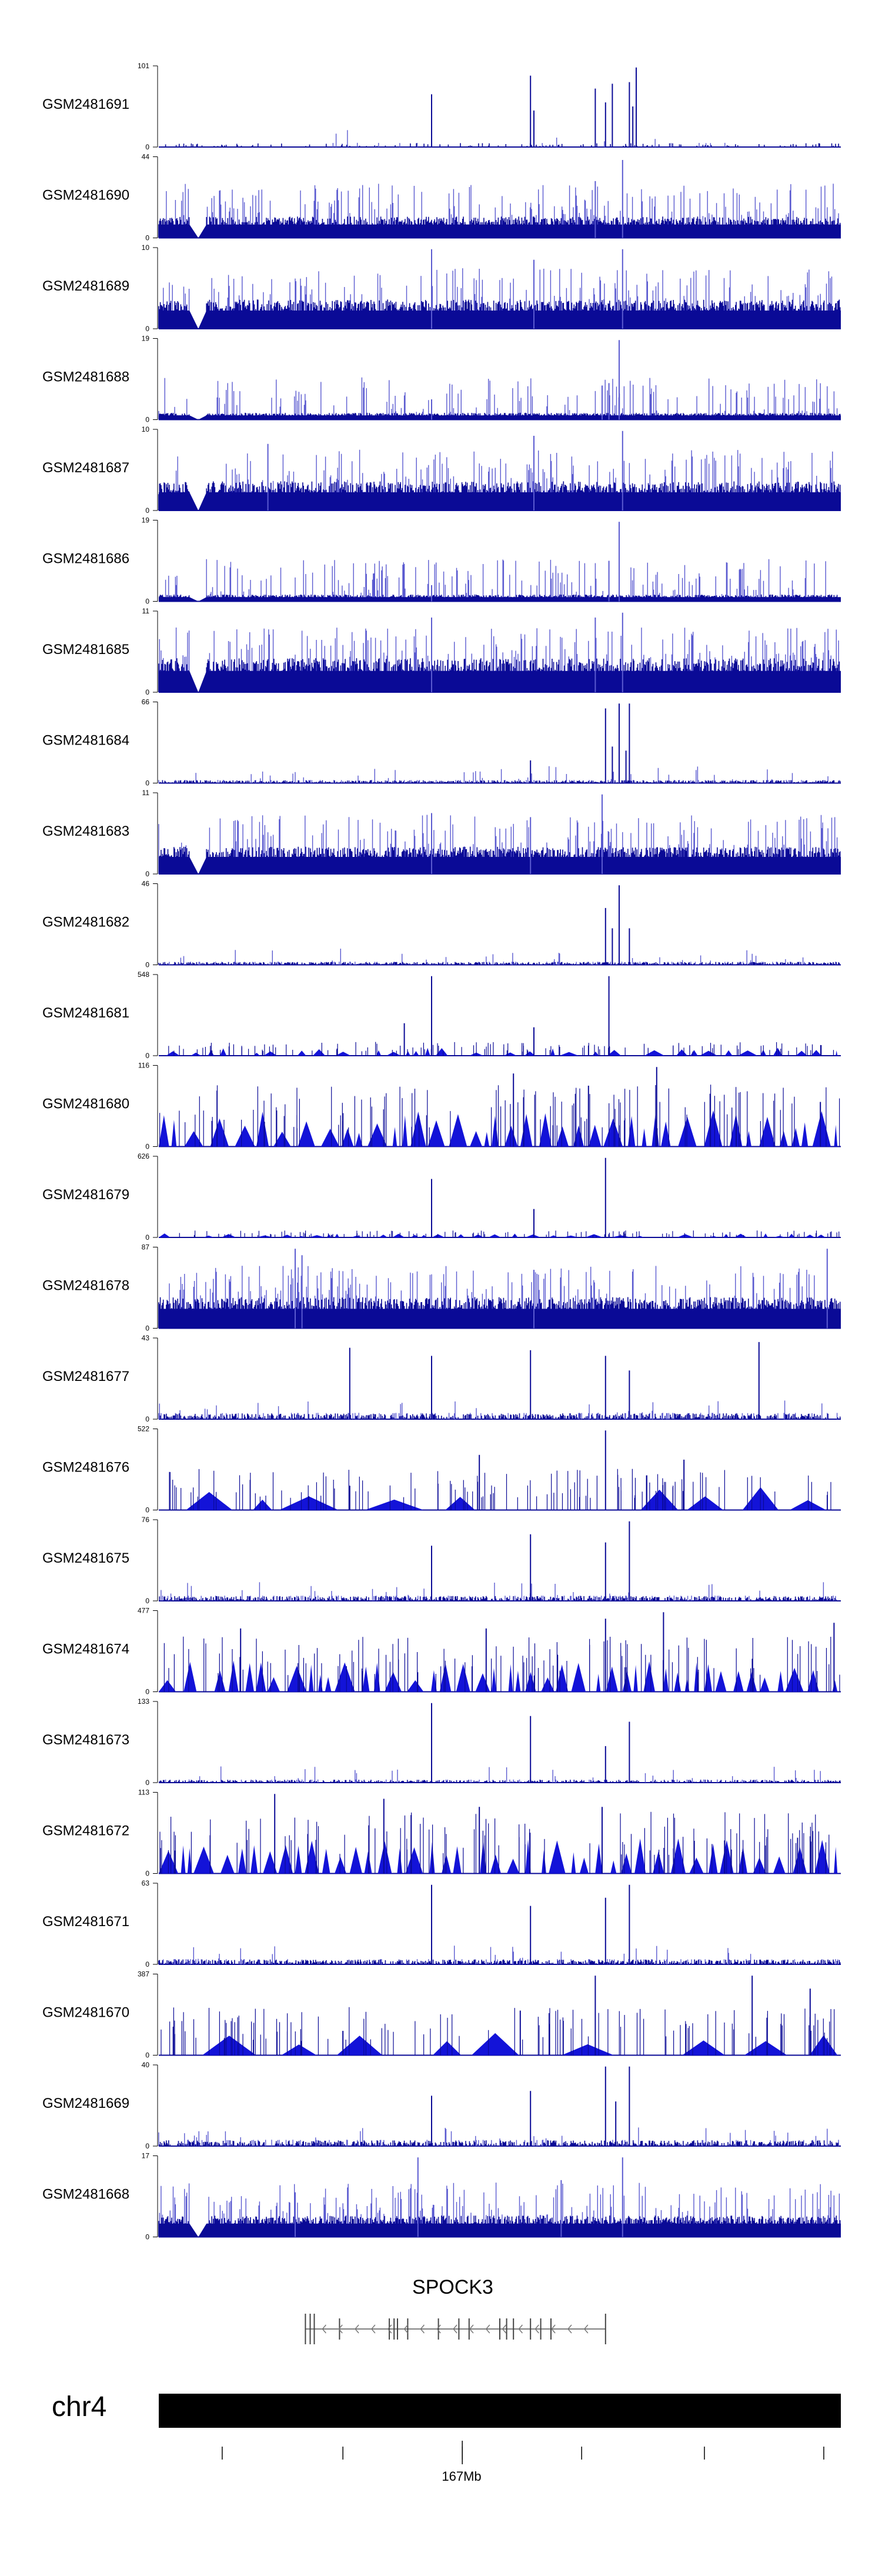 The width and height of the screenshot is (882, 2576). I want to click on track-label: GSM2481687, so click(85, 468).